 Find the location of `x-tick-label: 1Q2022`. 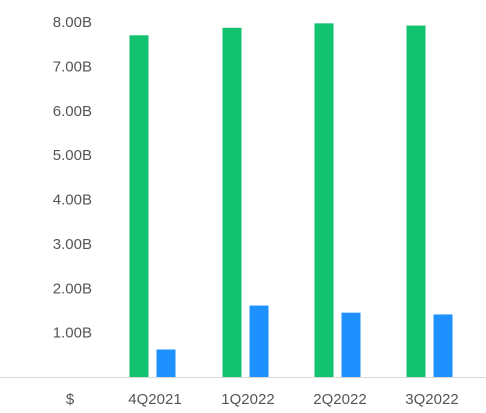

x-tick-label: 1Q2022 is located at coordinates (247, 399).